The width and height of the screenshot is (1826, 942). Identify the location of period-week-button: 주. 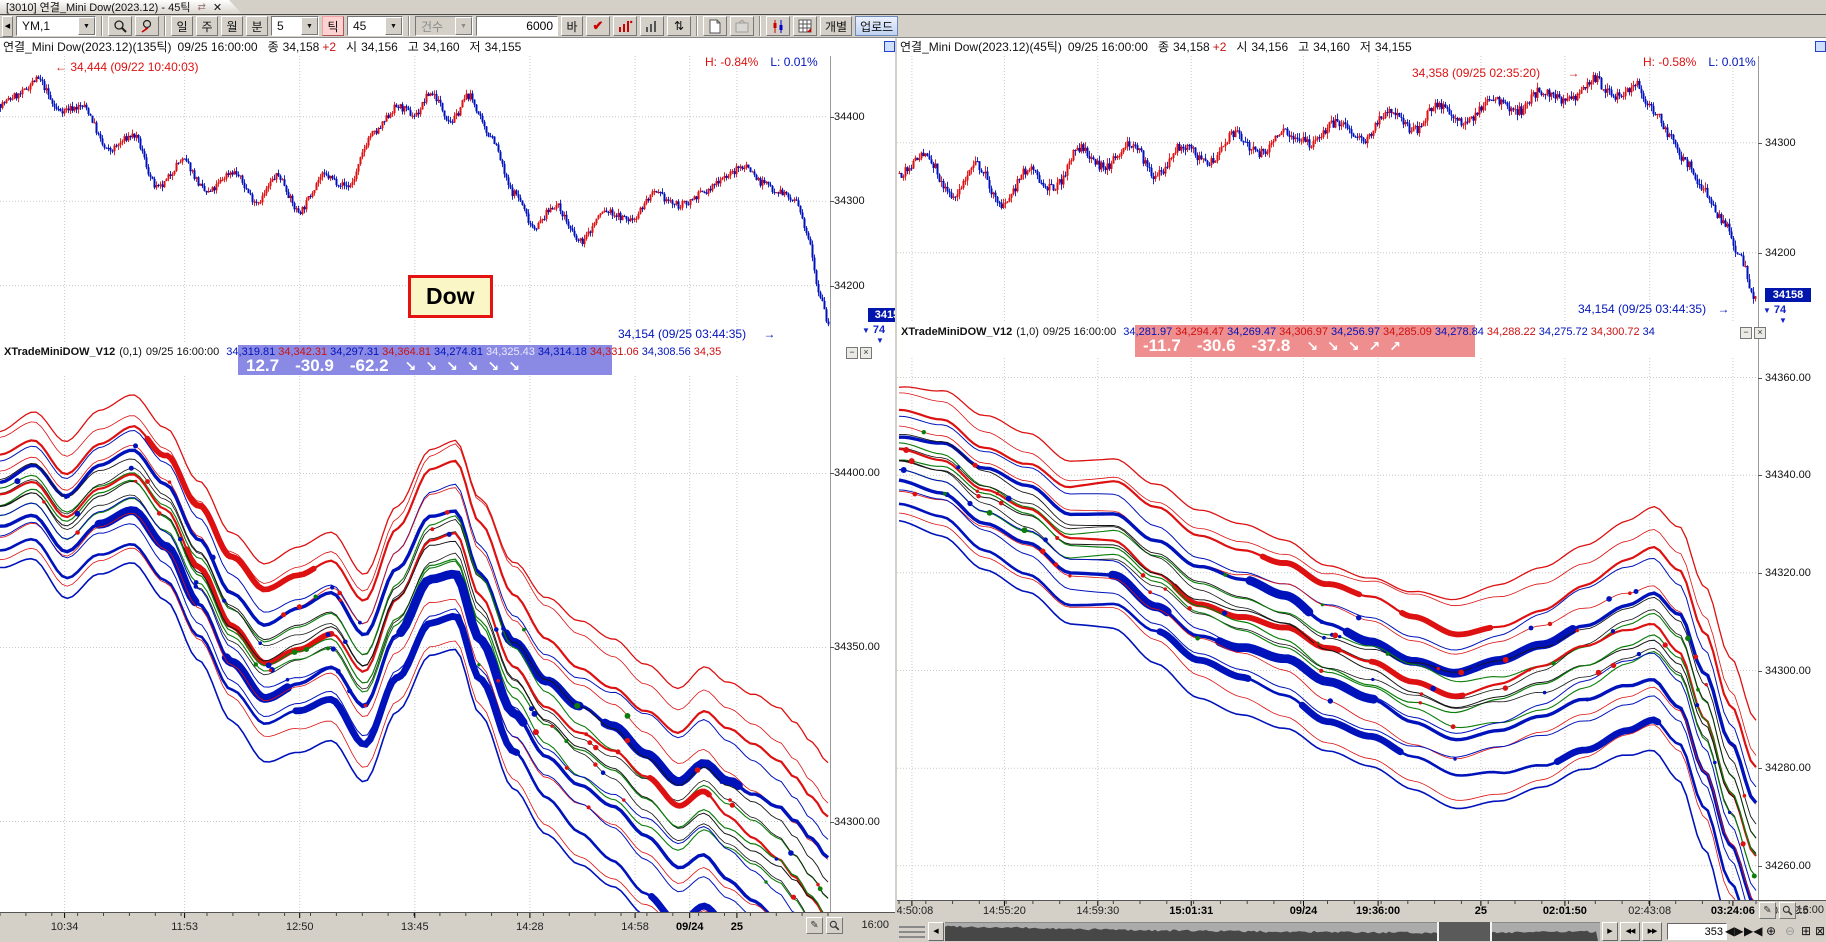
(207, 26).